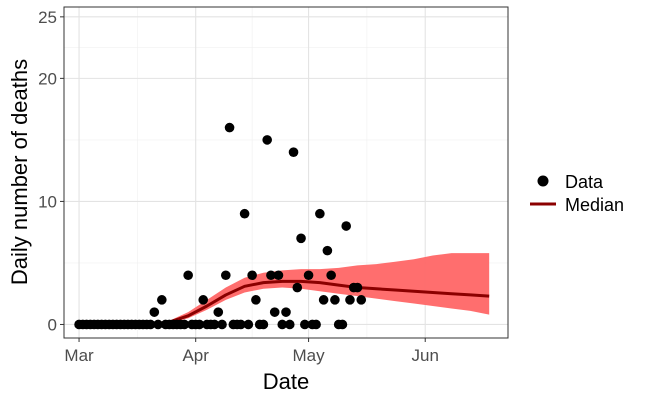  I want to click on x-tick-label: Mar, so click(79, 355).